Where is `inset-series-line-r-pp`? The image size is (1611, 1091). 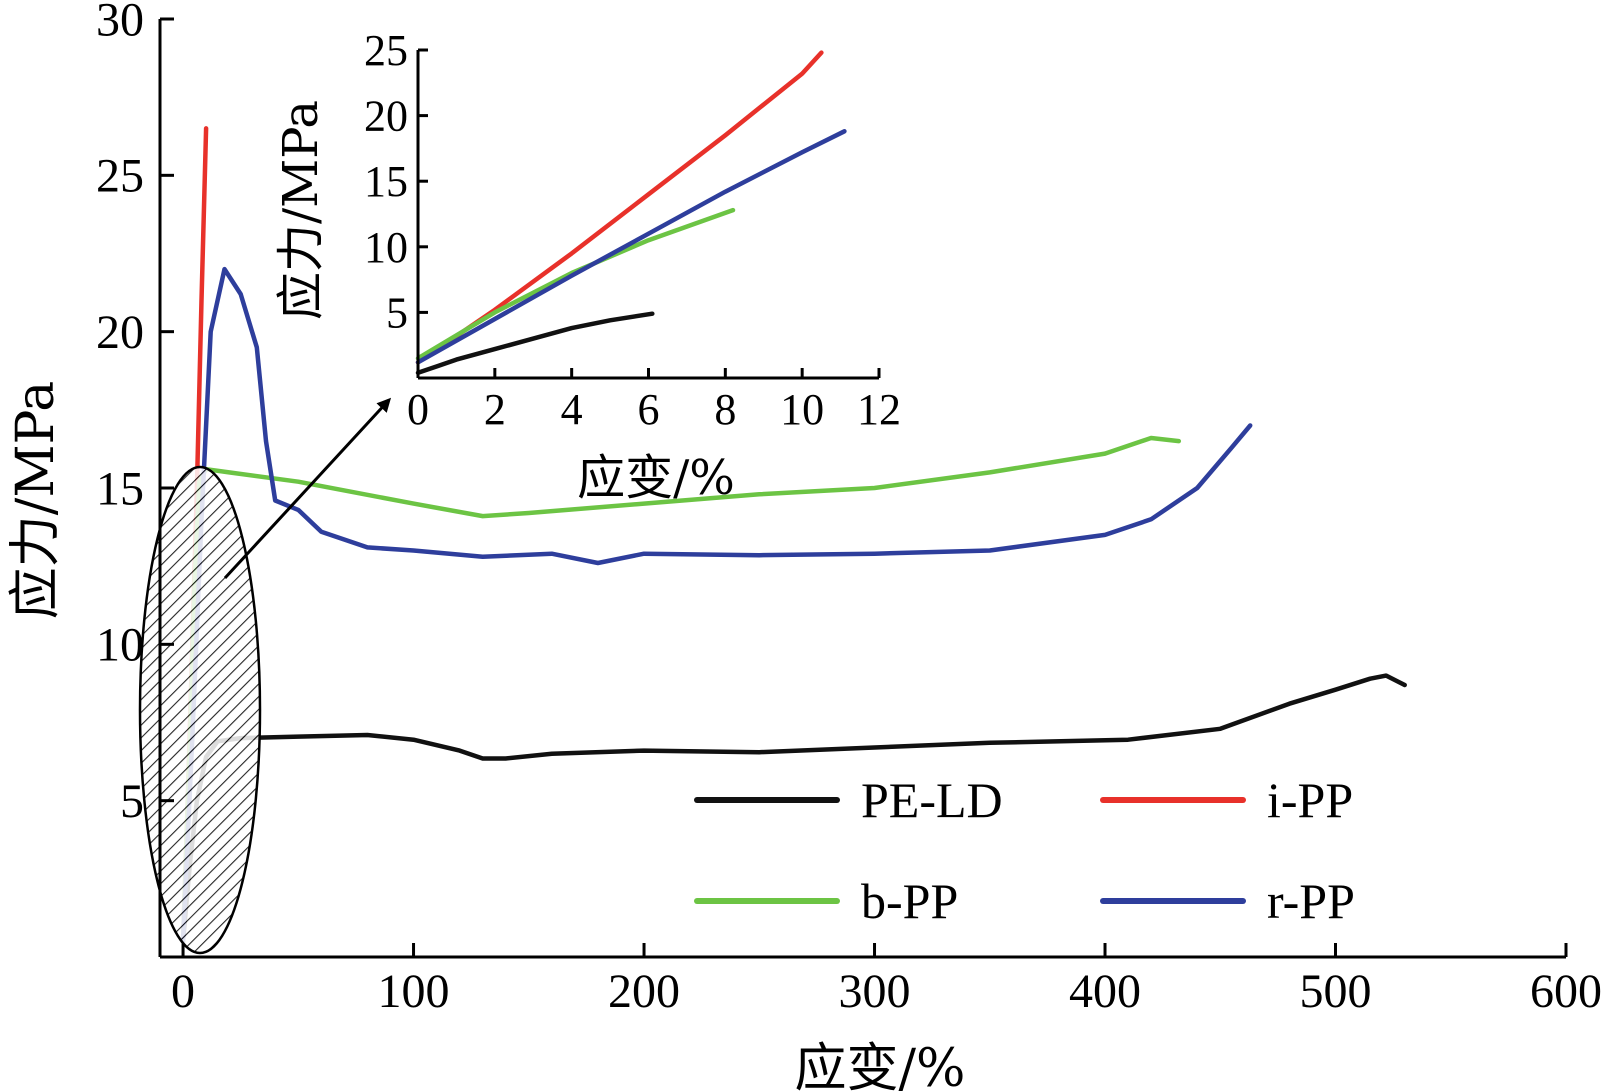
inset-series-line-r-pp is located at coordinates (631, 247).